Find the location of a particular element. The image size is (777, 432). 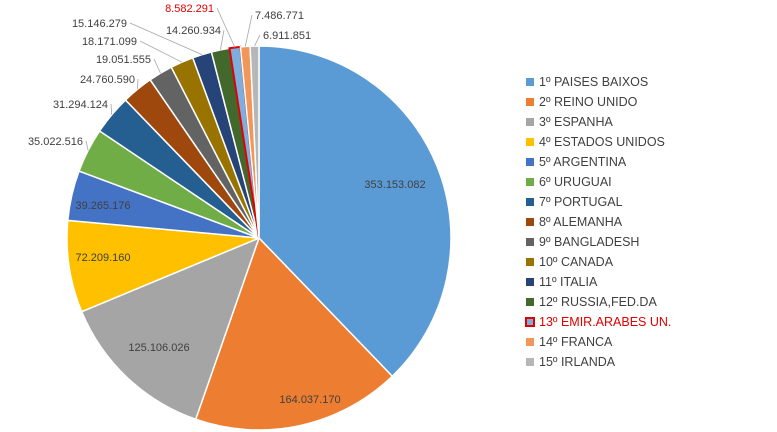

legend-item: 6º URUGUAI is located at coordinates (598, 182).